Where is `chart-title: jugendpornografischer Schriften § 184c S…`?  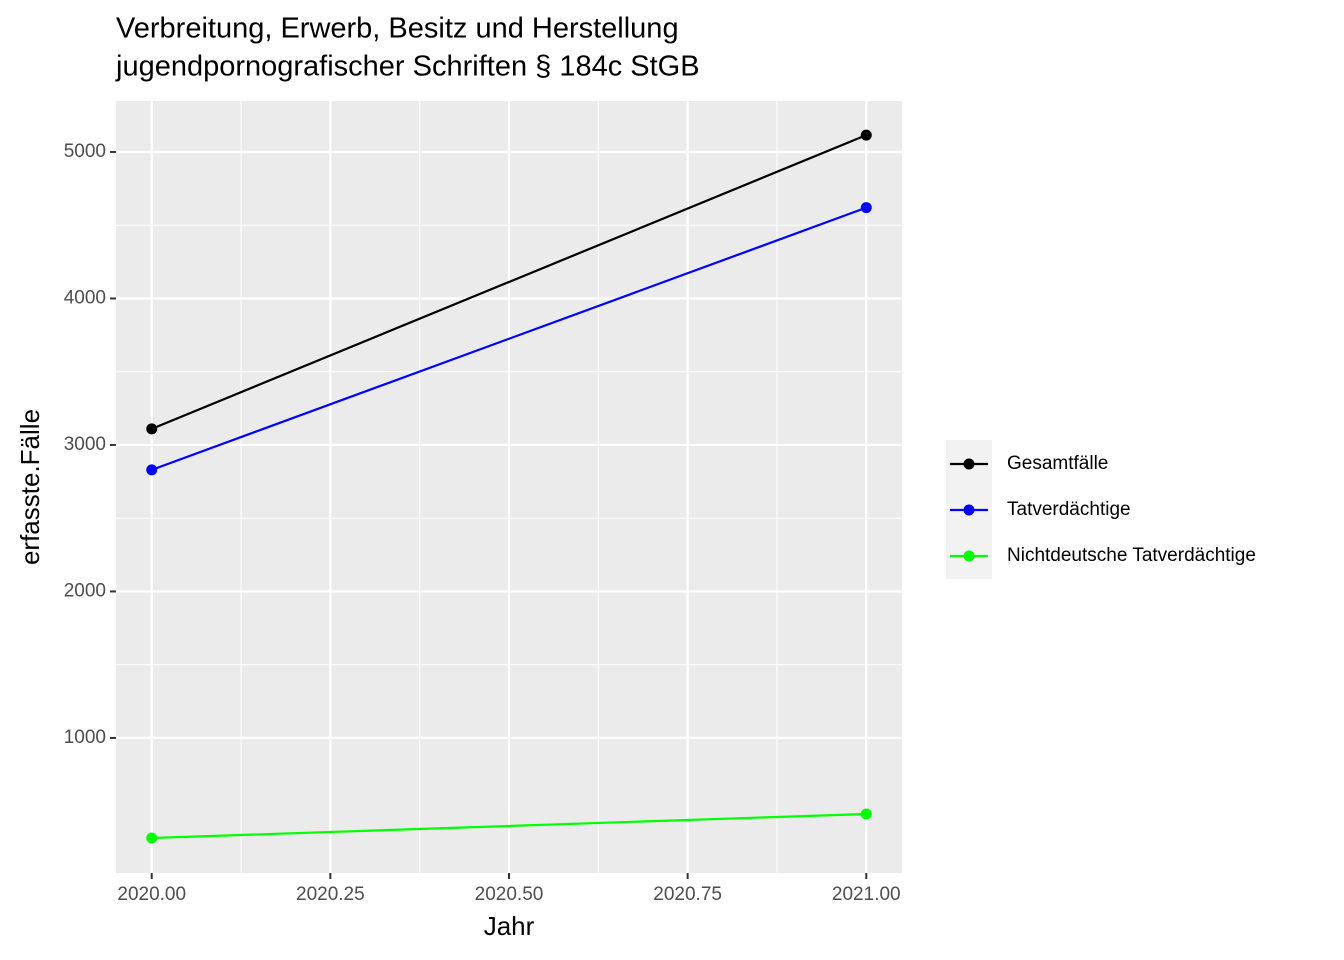
chart-title: jugendpornografischer Schriften § 184c S… is located at coordinates (407, 67).